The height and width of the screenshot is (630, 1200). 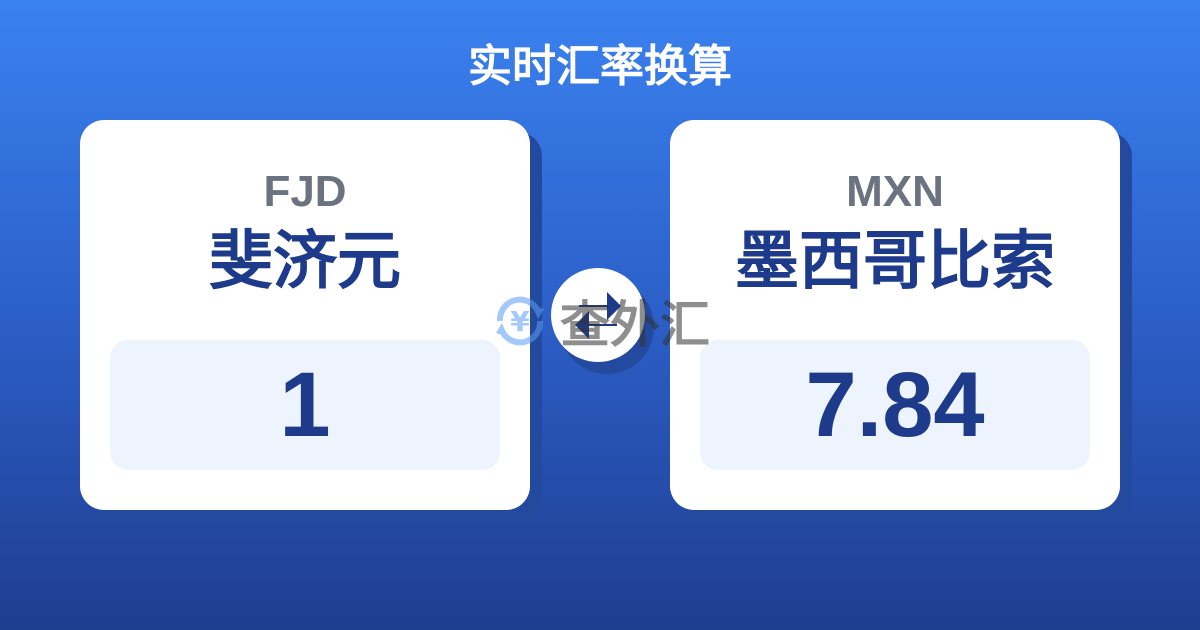 I want to click on to-currency-name: 墨西哥比索, so click(x=895, y=262).